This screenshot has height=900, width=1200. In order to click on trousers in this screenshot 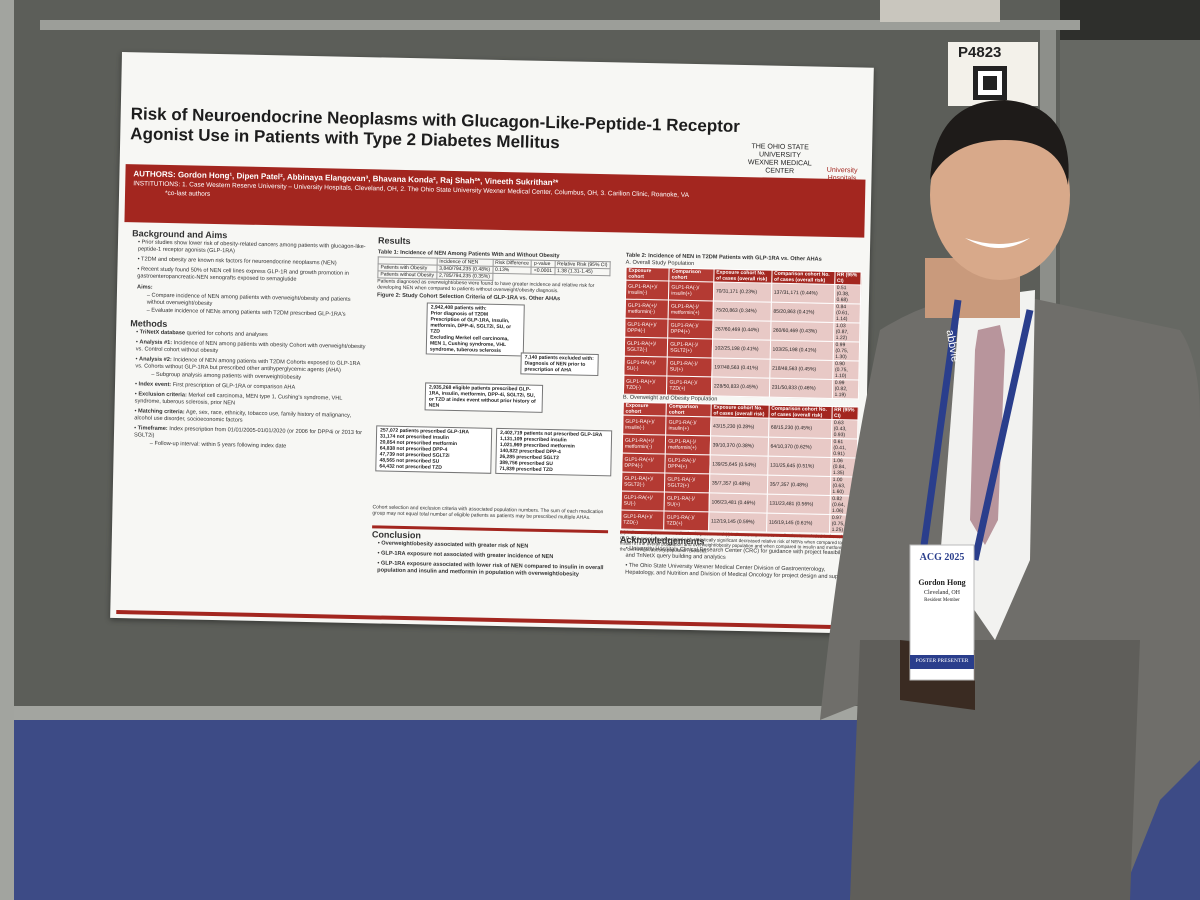, I will do `click(995, 770)`.